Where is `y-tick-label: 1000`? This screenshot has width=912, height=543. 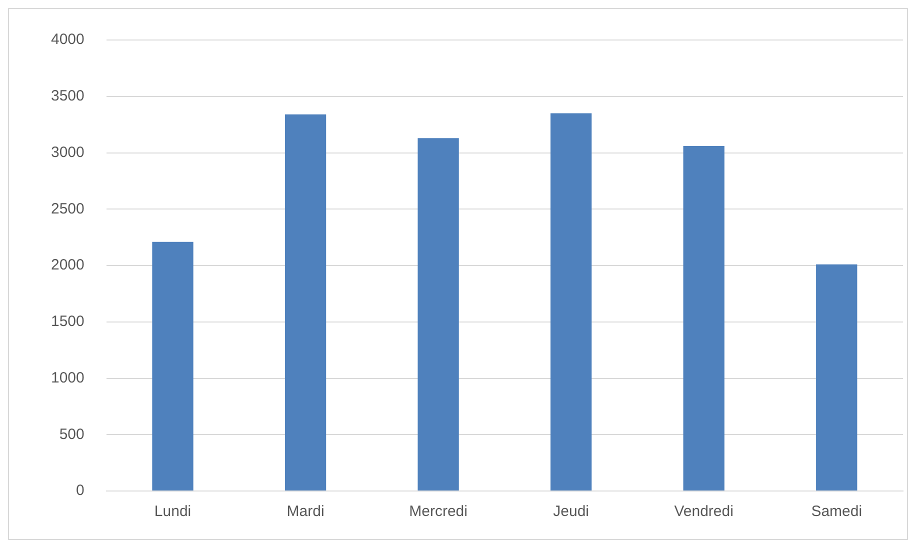
y-tick-label: 1000 is located at coordinates (67, 377).